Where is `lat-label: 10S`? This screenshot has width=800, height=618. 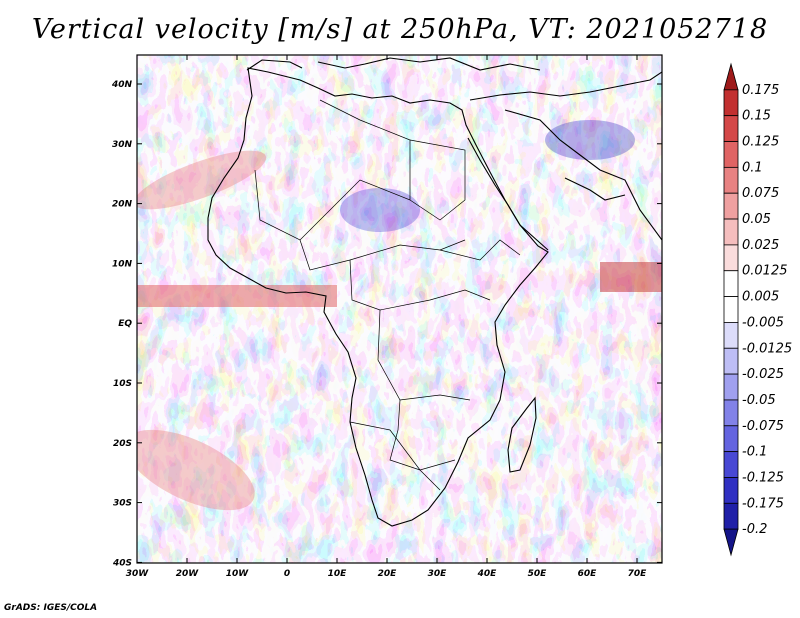 lat-label: 10S is located at coordinates (122, 384).